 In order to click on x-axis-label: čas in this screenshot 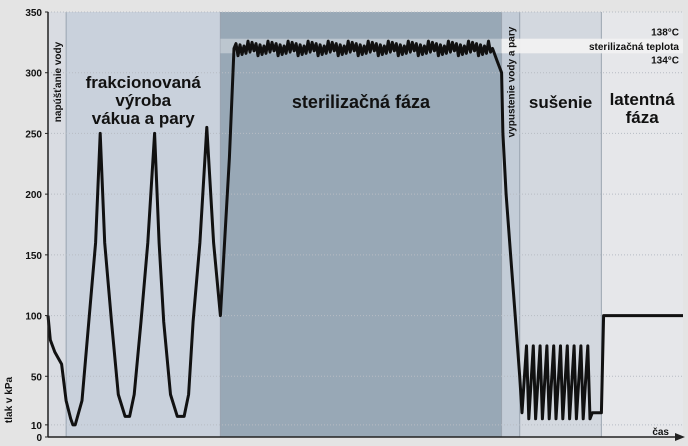, I will do `click(660, 432)`.